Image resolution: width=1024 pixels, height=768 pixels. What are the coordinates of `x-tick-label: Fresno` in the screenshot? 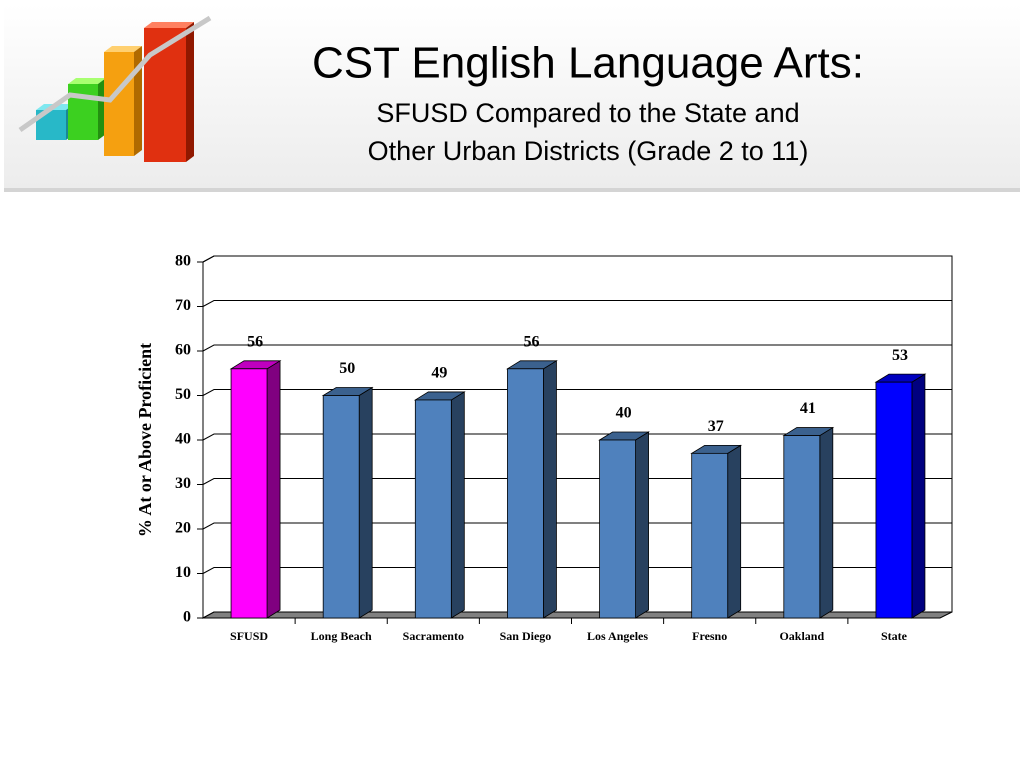 It's located at (709, 636).